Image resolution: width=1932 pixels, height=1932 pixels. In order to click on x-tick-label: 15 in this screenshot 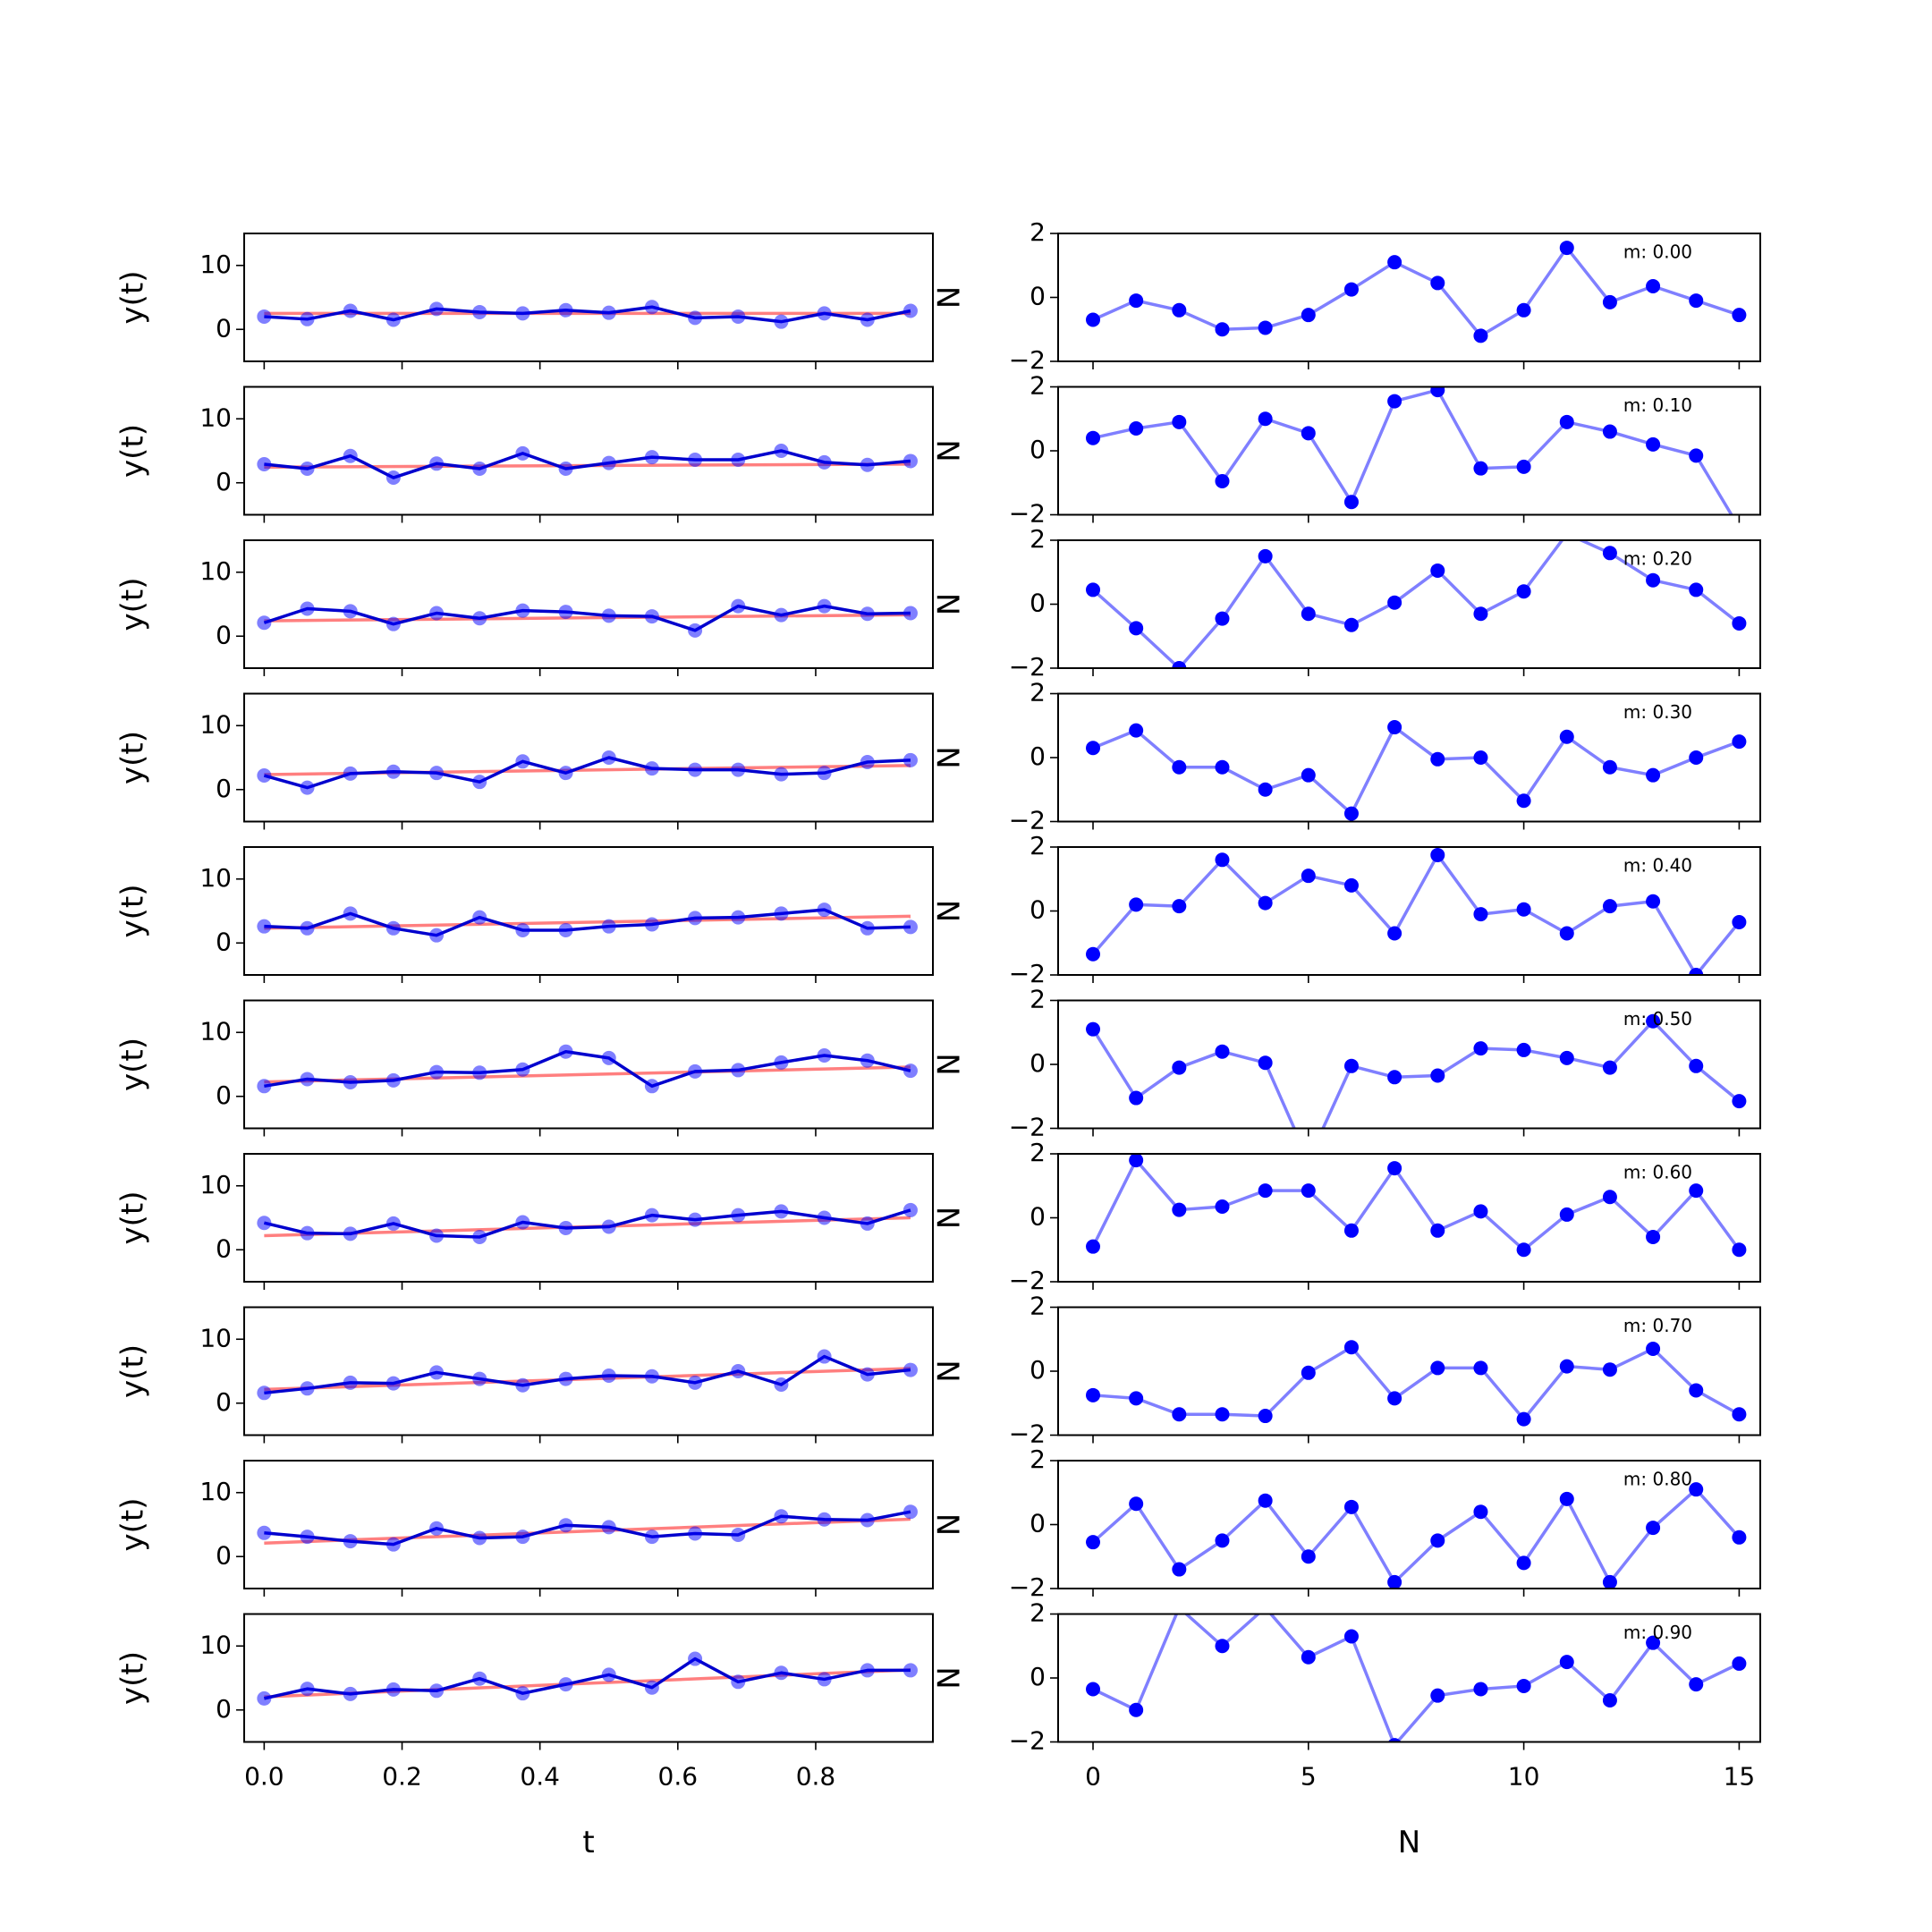, I will do `click(1740, 1777)`.